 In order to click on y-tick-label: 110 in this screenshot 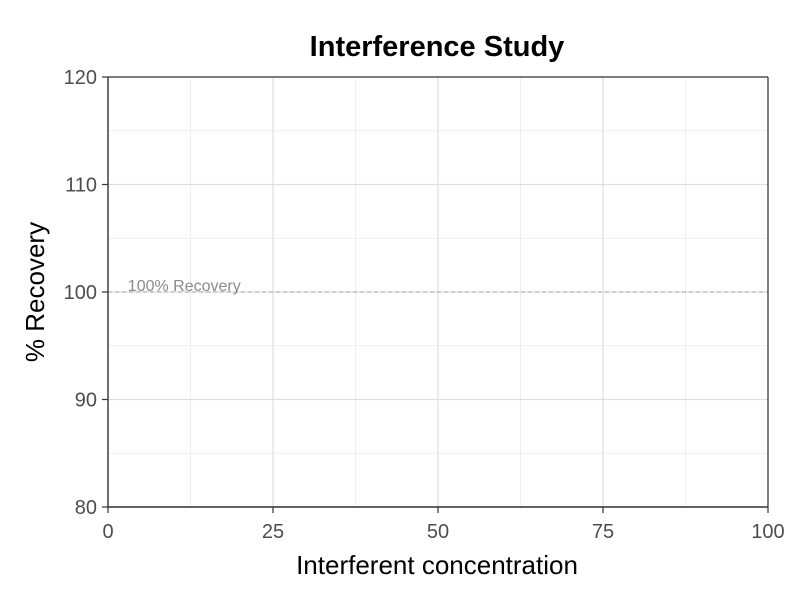, I will do `click(81, 186)`.